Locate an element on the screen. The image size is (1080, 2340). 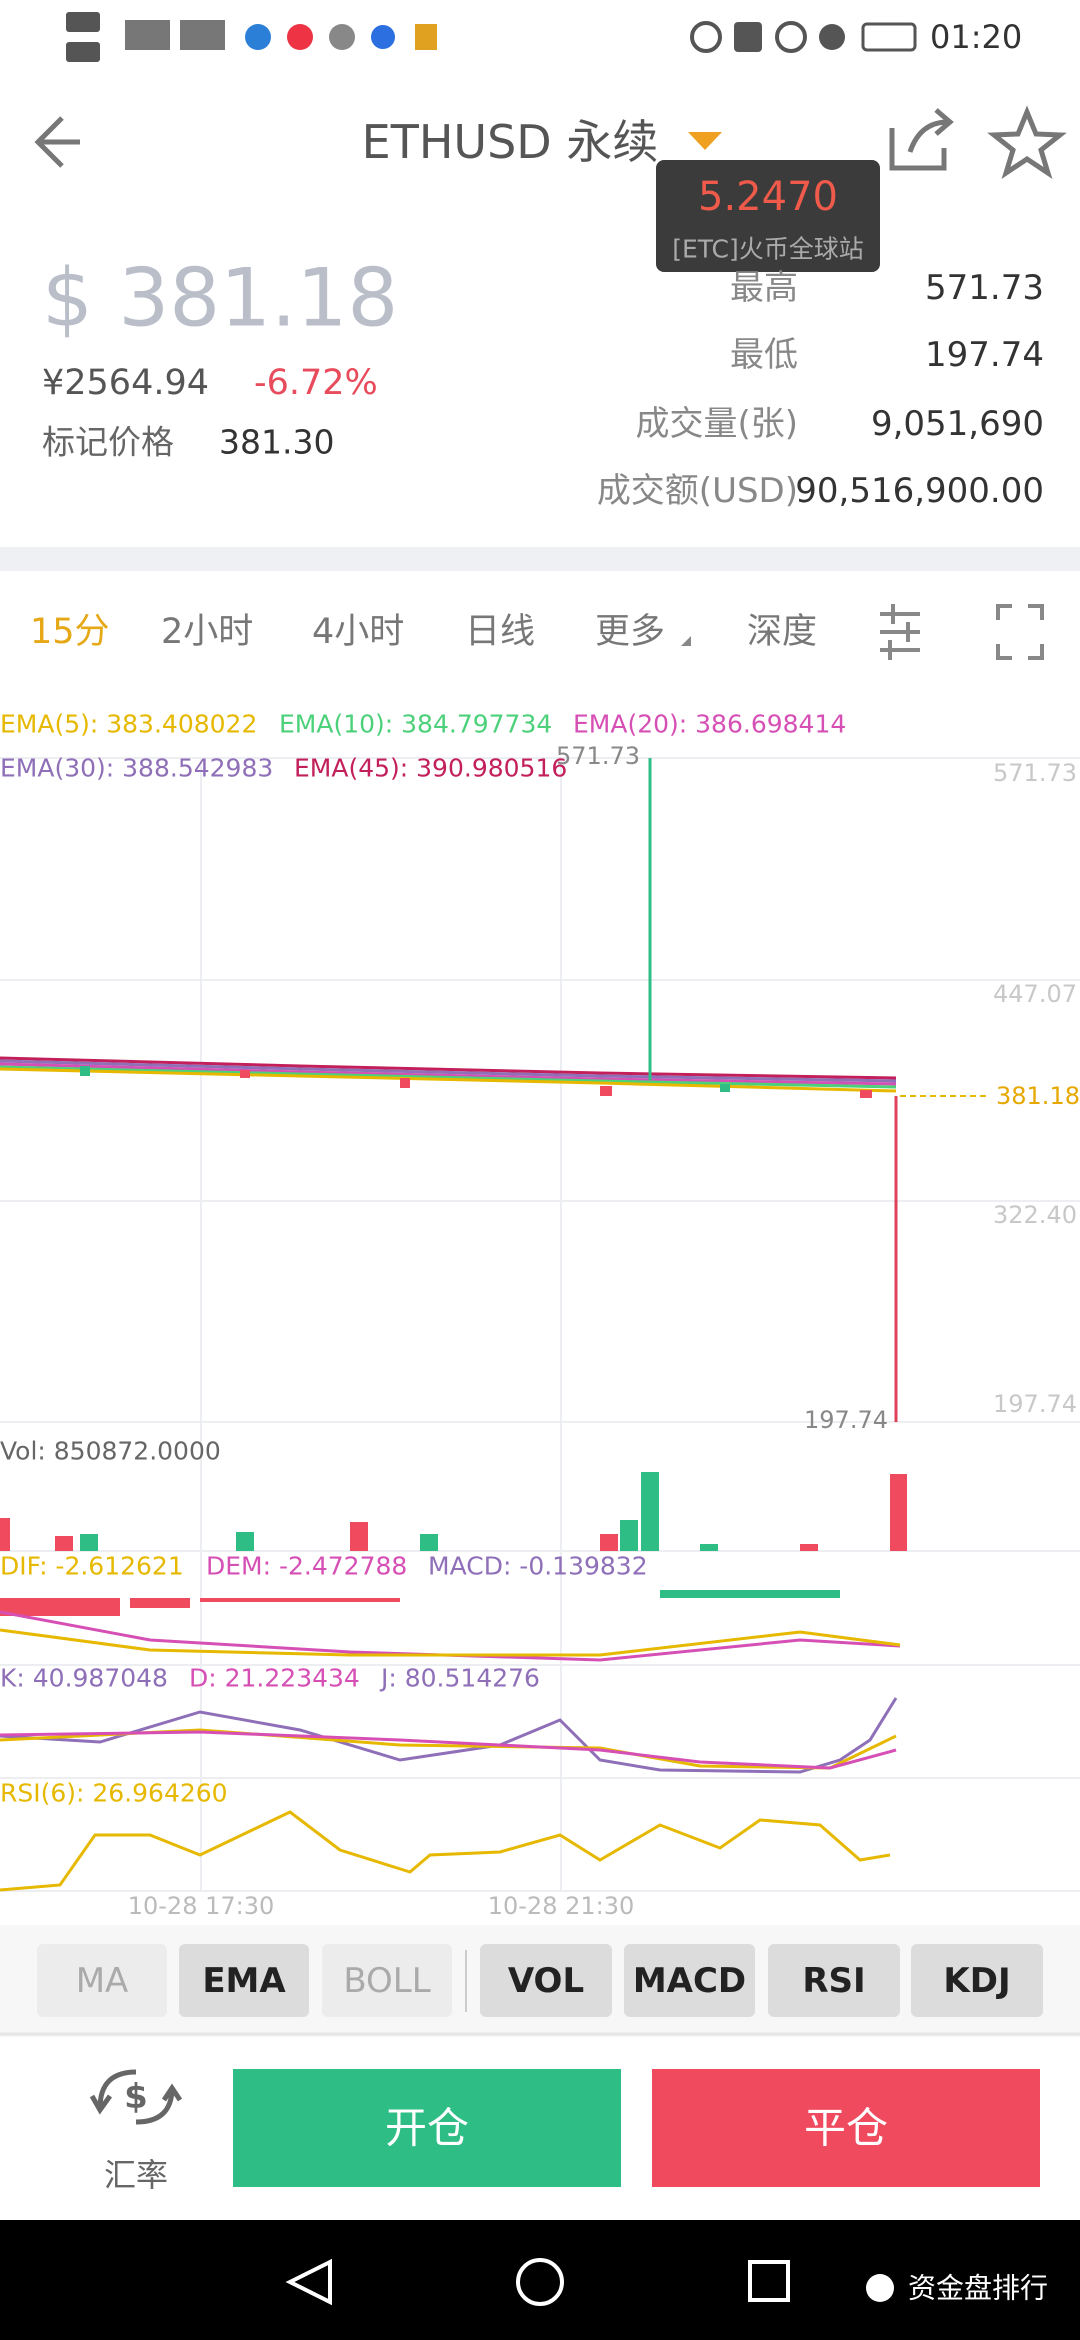
rsi-label: RSI(6): 26.964260 is located at coordinates (114, 1793).